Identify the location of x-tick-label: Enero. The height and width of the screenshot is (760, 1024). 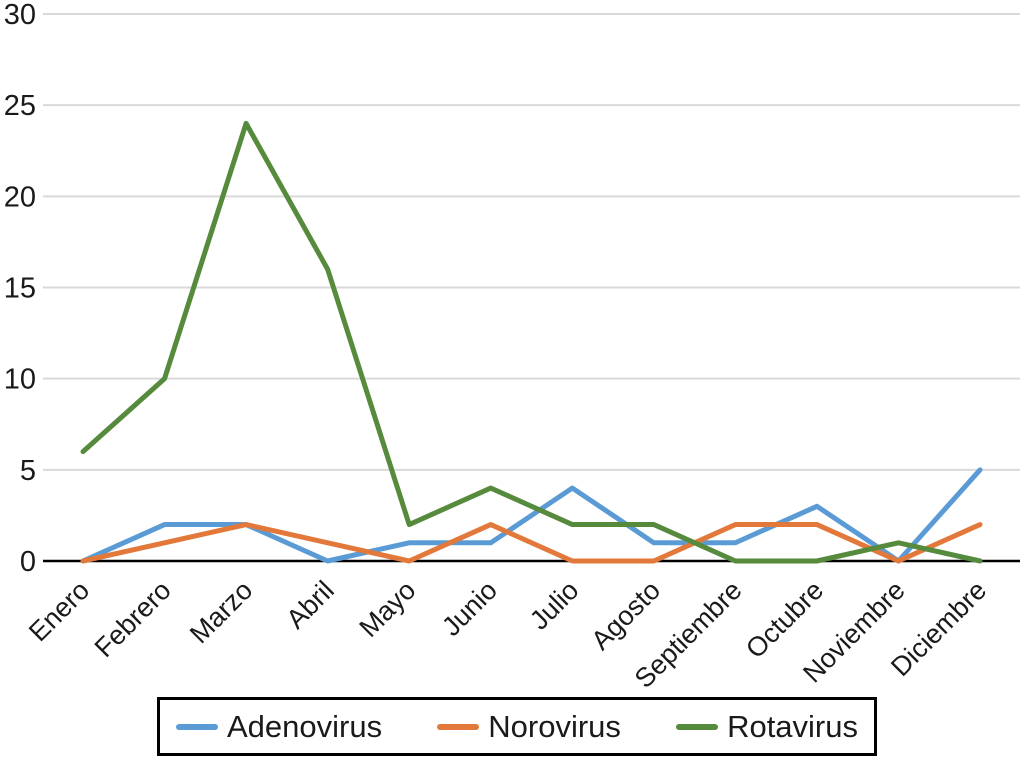
(59, 611).